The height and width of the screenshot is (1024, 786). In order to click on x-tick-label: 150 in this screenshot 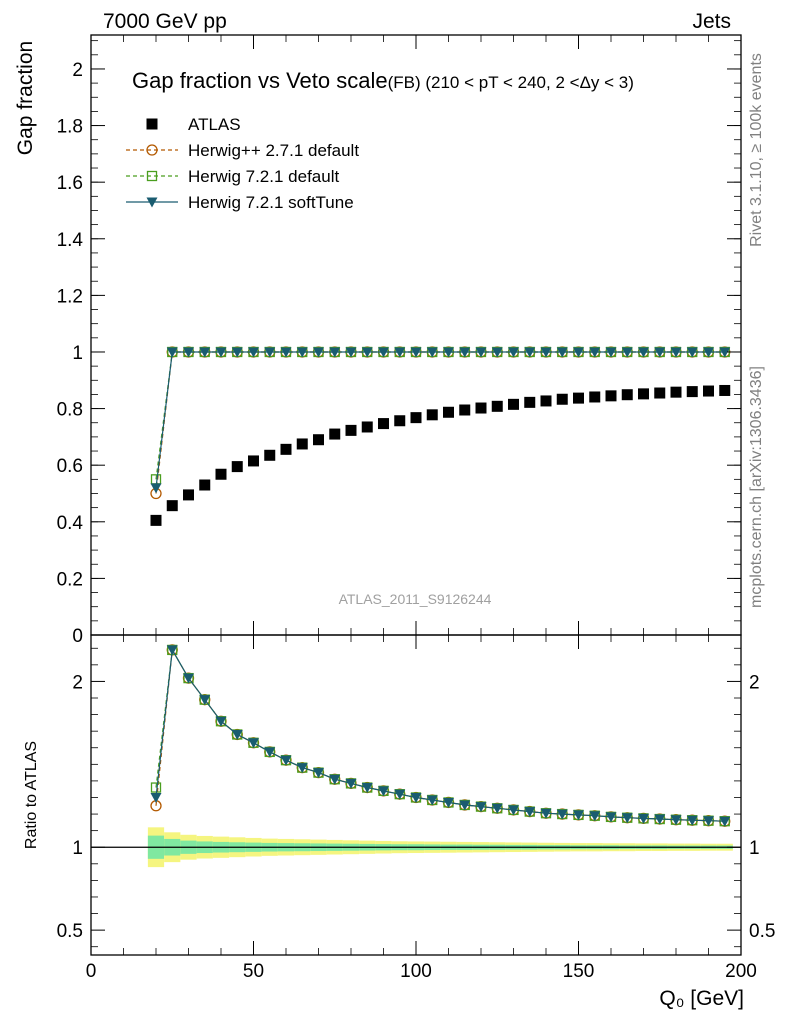, I will do `click(579, 971)`.